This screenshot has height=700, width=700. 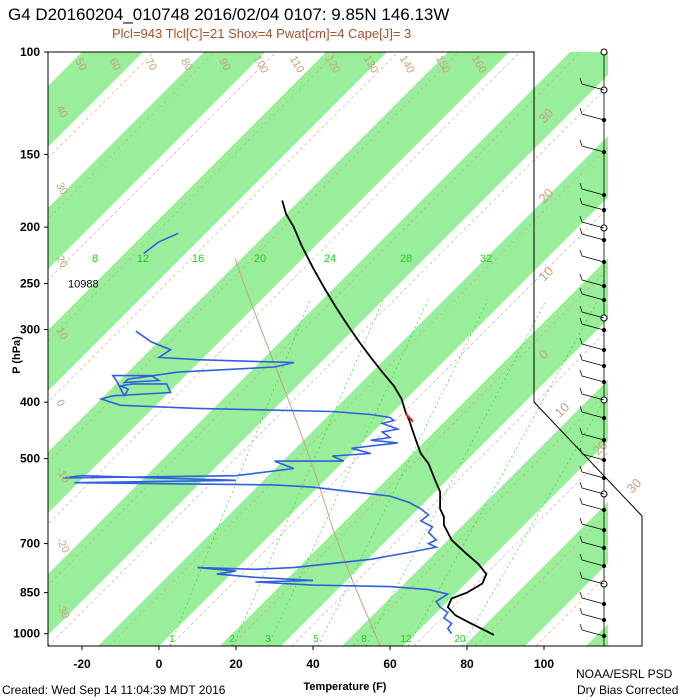 I want to click on mixing-ratio-bottom-label: 5, so click(x=316, y=639).